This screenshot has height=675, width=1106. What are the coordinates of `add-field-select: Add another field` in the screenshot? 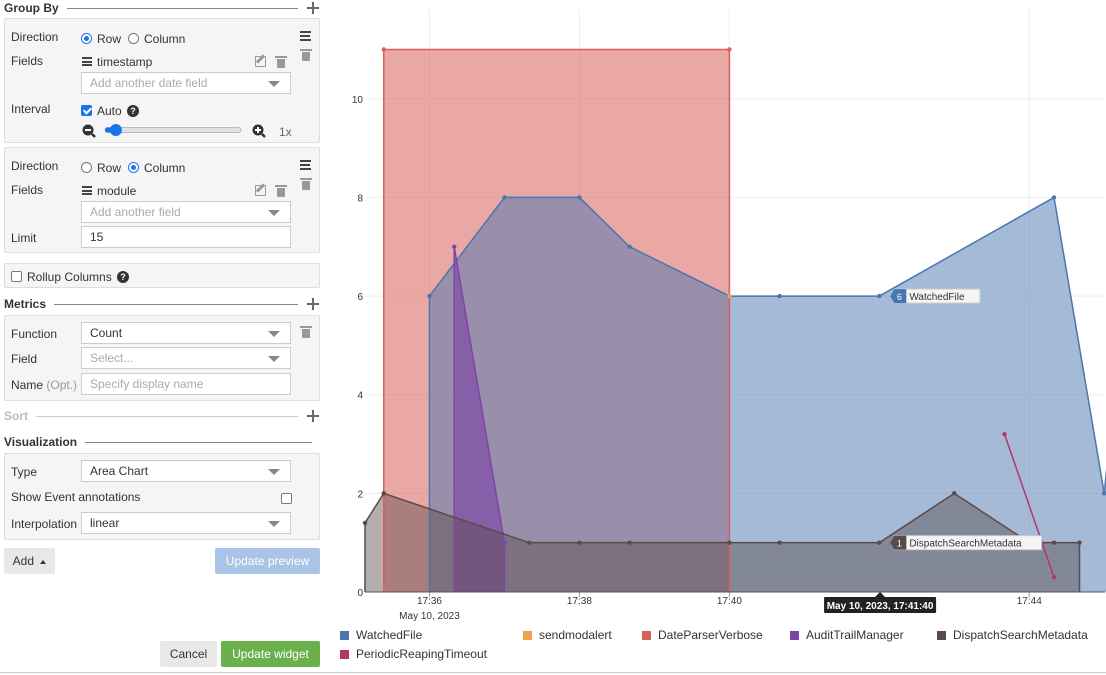 It's located at (186, 212).